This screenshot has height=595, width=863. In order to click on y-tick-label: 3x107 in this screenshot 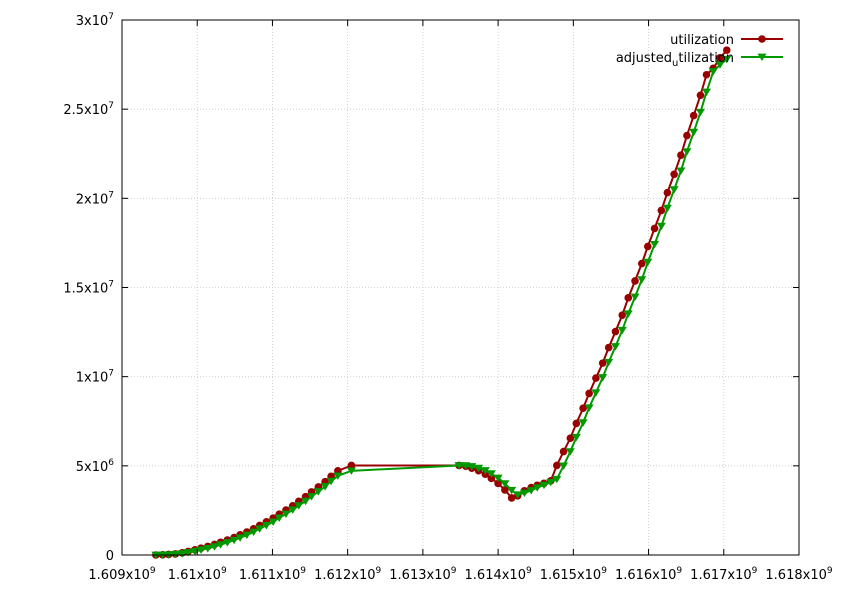, I will do `click(95, 20)`.